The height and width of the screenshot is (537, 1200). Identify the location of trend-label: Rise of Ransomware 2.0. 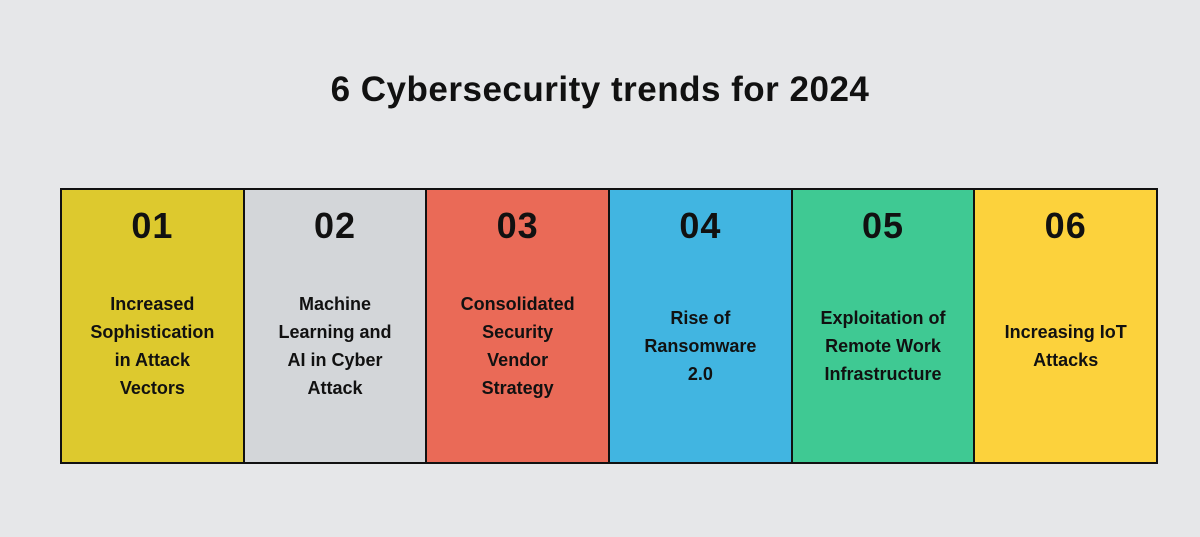
(700, 345).